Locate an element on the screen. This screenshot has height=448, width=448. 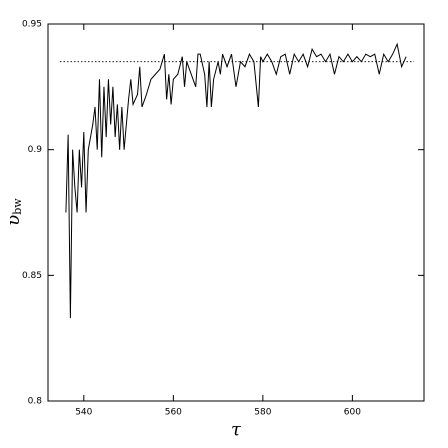
y-tick-label: 0.95 is located at coordinates (32, 25).